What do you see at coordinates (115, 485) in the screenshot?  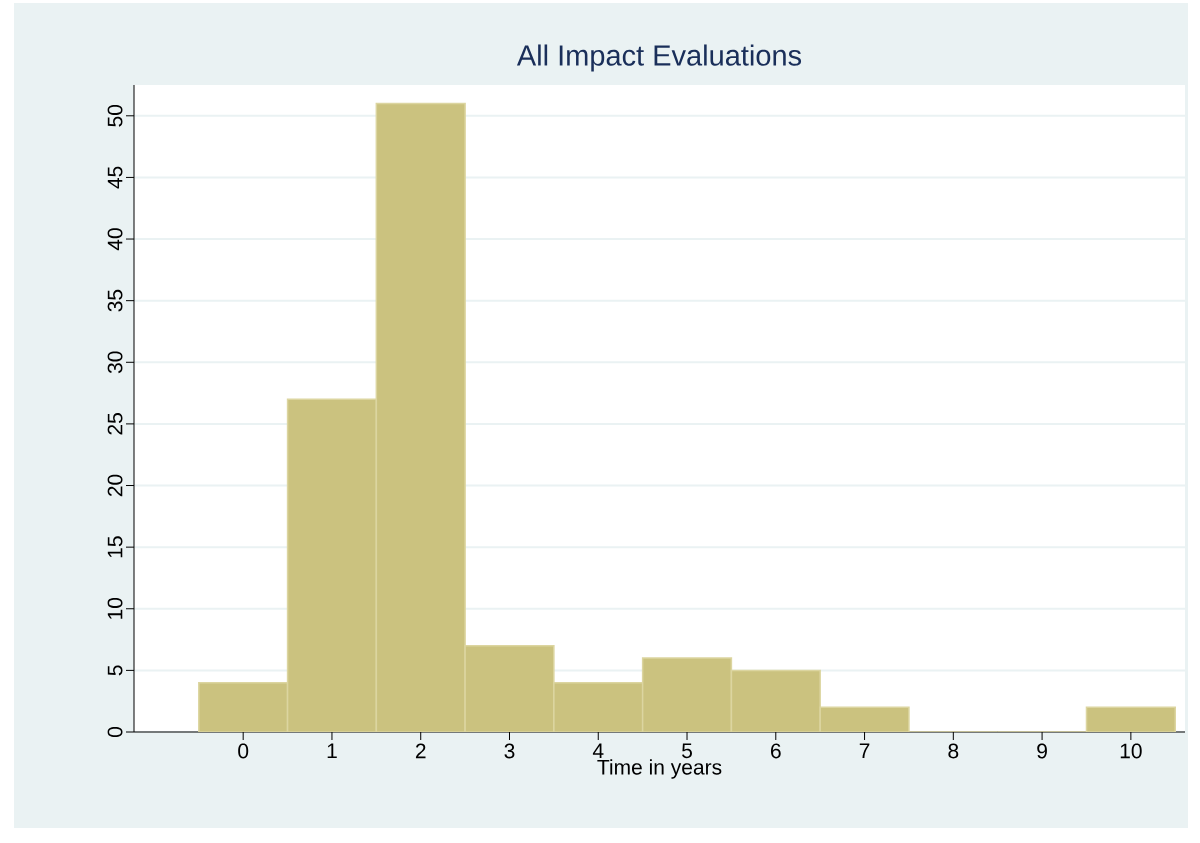 I see `y-tick-label: 20` at bounding box center [115, 485].